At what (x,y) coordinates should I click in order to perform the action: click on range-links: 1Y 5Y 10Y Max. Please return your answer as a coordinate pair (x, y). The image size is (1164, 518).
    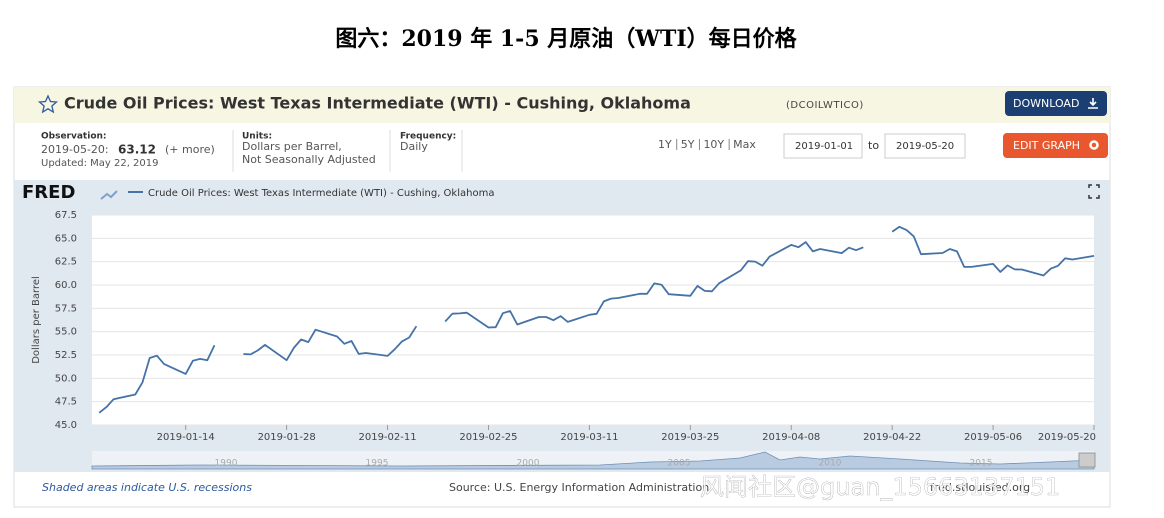
    Looking at the image, I should click on (707, 144).